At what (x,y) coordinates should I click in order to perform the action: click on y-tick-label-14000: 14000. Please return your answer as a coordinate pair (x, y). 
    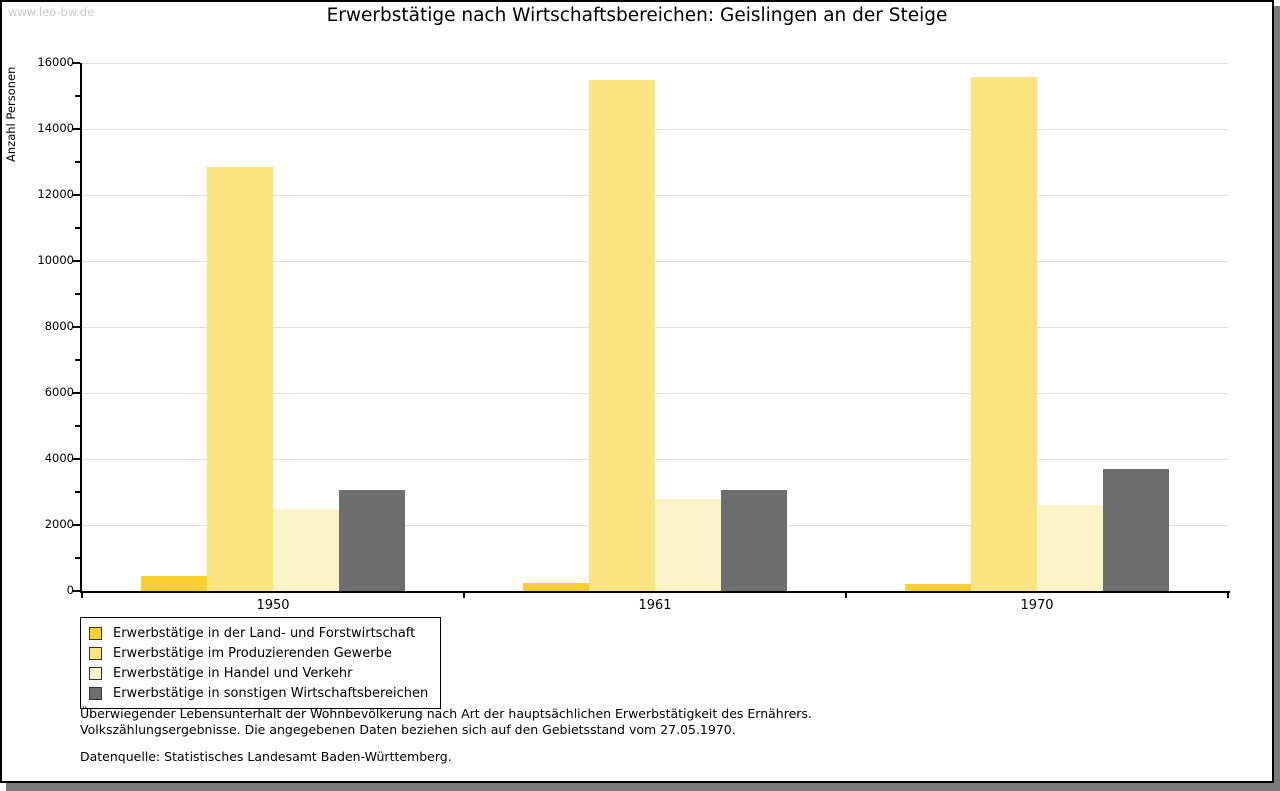
    Looking at the image, I should click on (55, 128).